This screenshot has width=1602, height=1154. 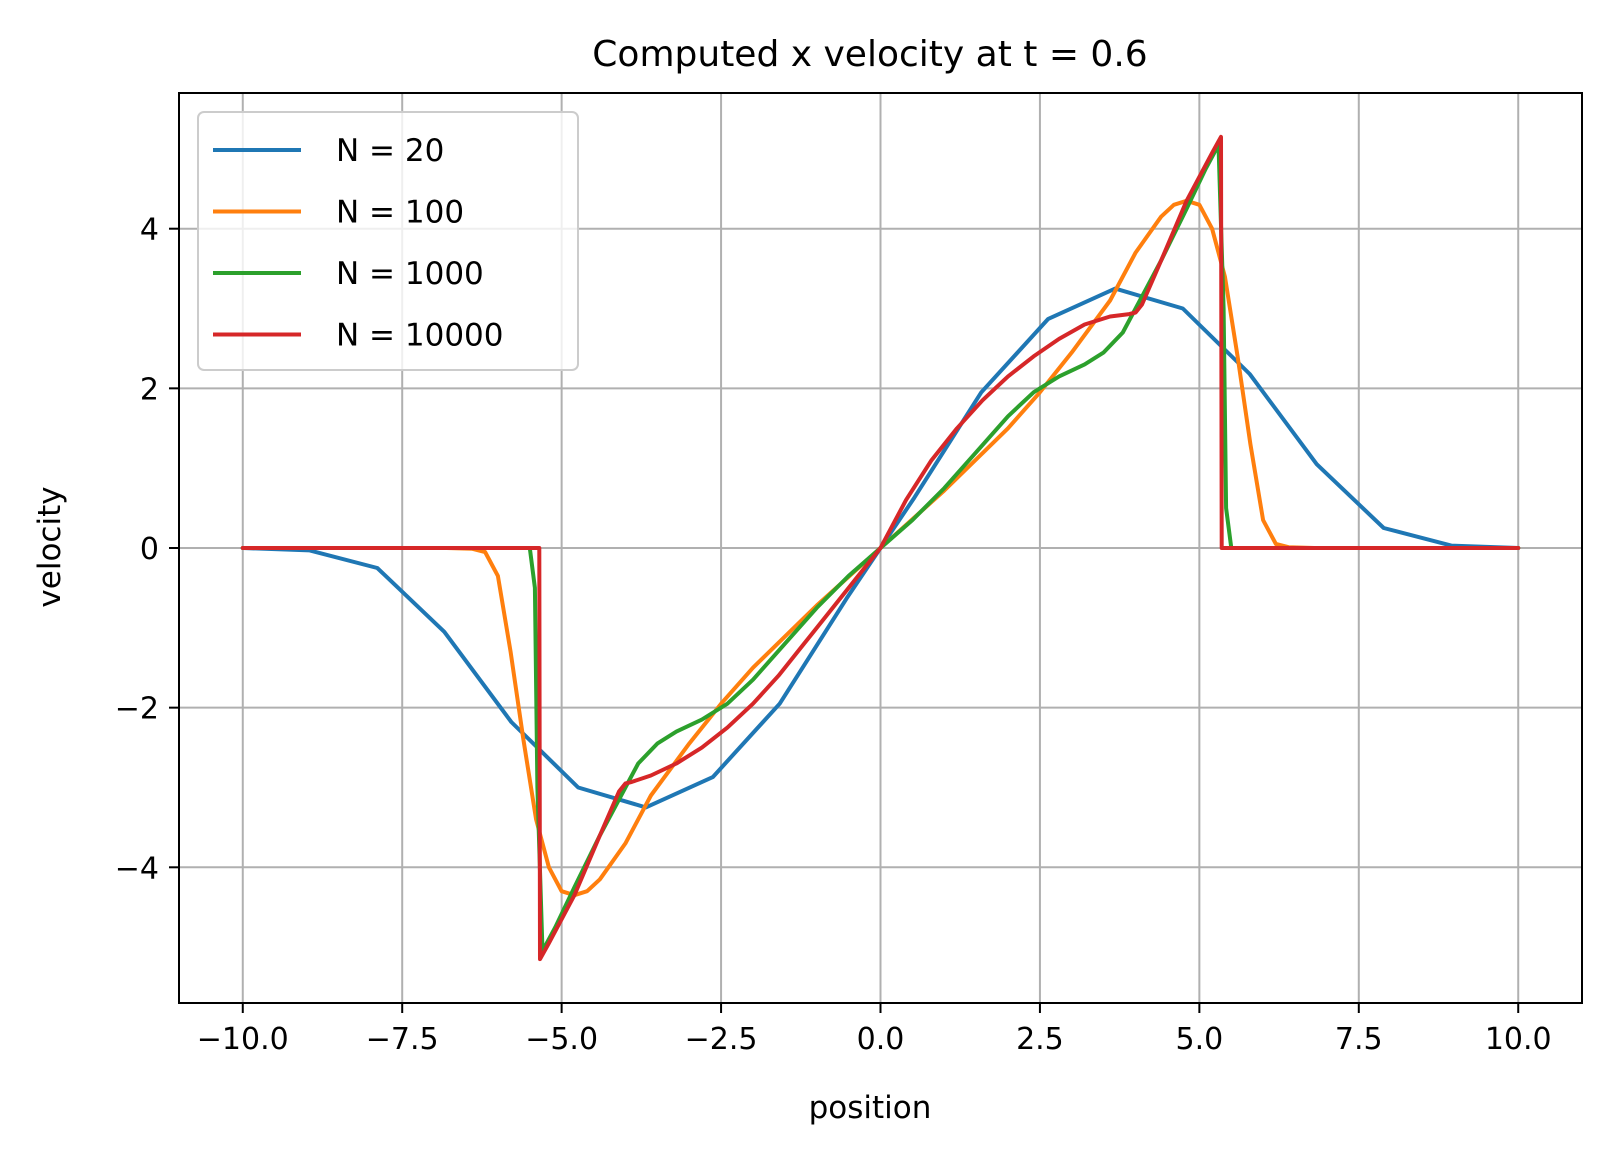 What do you see at coordinates (420, 336) in the screenshot?
I see `legend-label: N = 10000` at bounding box center [420, 336].